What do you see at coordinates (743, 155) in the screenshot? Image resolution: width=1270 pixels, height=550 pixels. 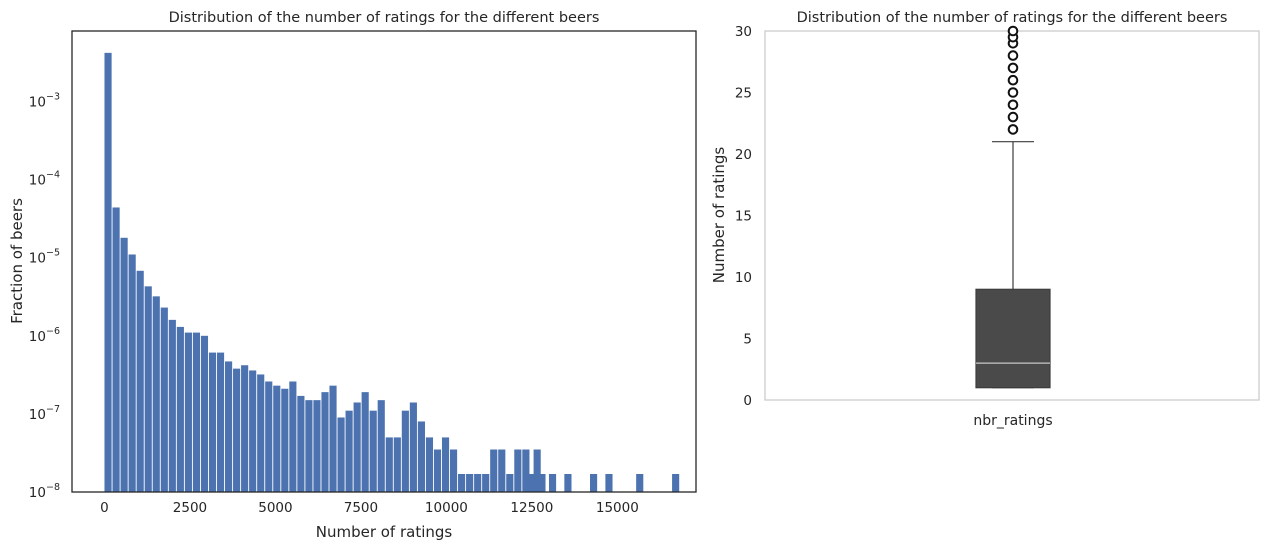 I see `boxplot-y-tick-label: 20` at bounding box center [743, 155].